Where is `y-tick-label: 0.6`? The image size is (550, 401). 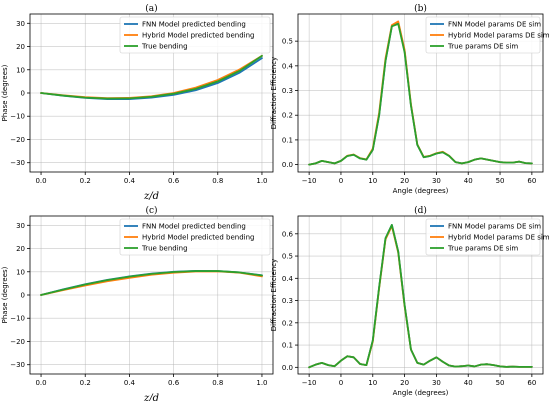 y-tick-label: 0.6 is located at coordinates (288, 234).